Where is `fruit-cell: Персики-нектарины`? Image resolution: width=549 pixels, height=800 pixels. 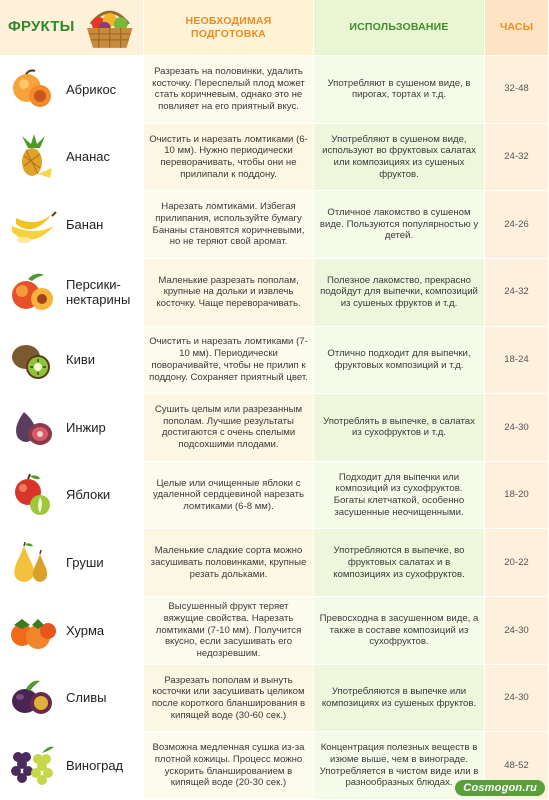
fruit-cell: Персики-нектарины is located at coordinates (72, 292).